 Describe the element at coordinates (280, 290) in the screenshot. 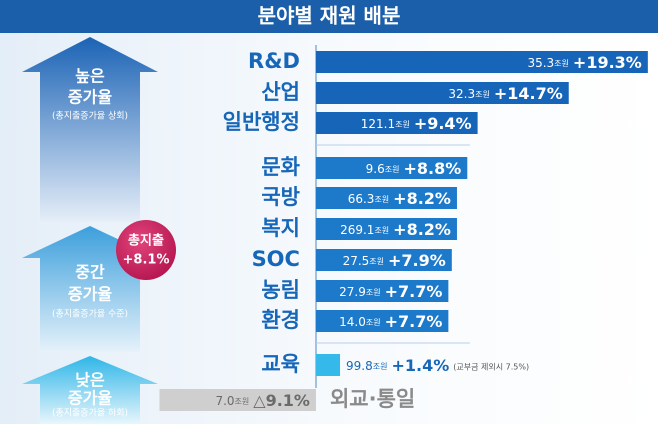

I see `category-label: 농림` at that location.